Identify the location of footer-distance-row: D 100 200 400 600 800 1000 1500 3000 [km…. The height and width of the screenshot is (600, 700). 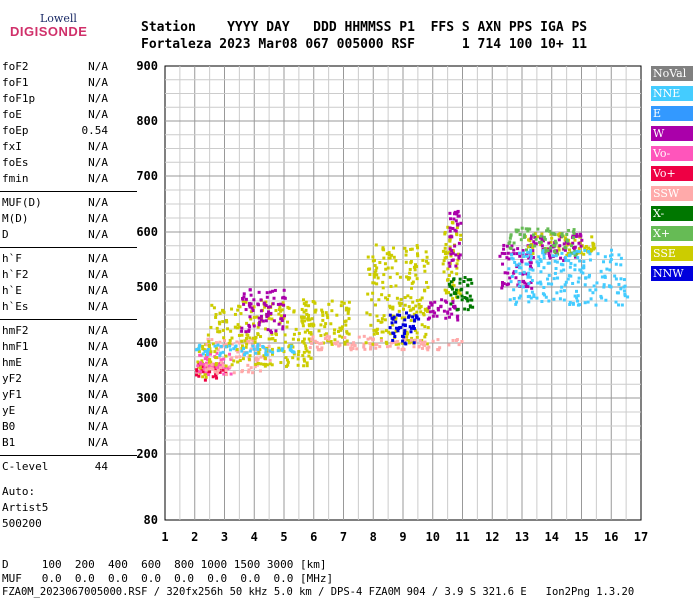
(164, 564).